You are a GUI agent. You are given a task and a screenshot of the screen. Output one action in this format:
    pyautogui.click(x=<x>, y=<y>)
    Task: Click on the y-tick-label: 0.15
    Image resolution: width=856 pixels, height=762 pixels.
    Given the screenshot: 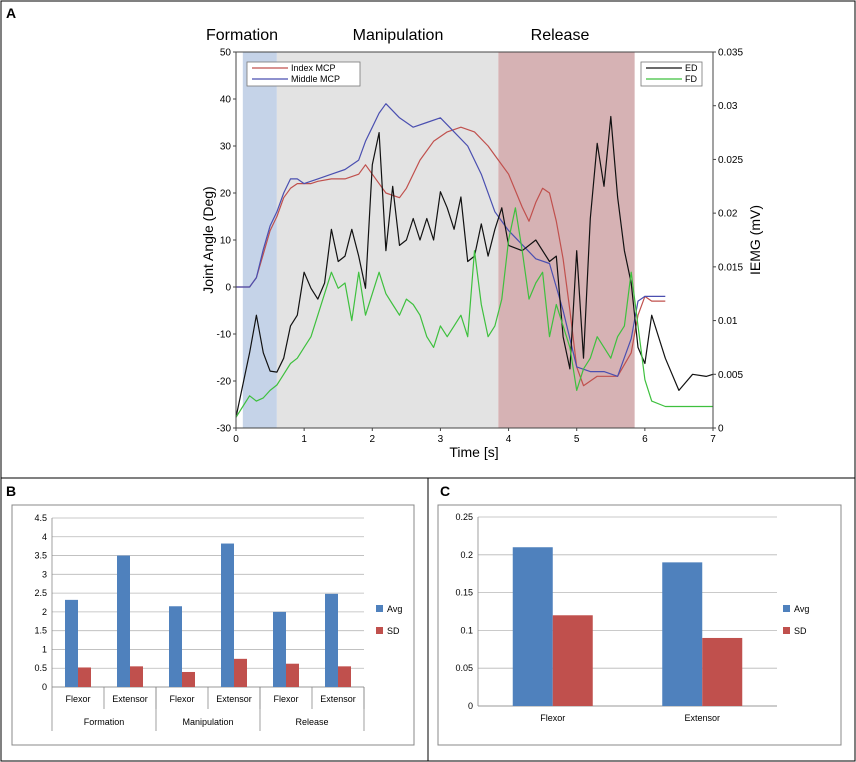 What is the action you would take?
    pyautogui.click(x=464, y=593)
    